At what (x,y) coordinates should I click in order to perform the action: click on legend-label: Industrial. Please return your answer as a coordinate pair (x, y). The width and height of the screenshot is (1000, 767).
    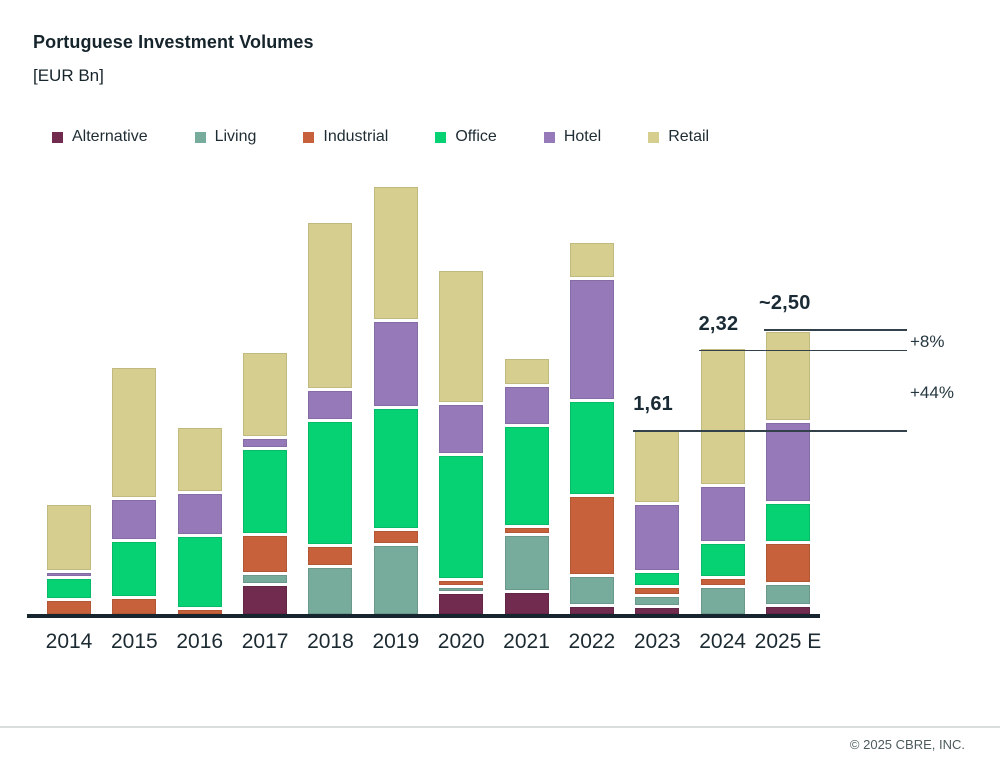
    Looking at the image, I should click on (356, 136).